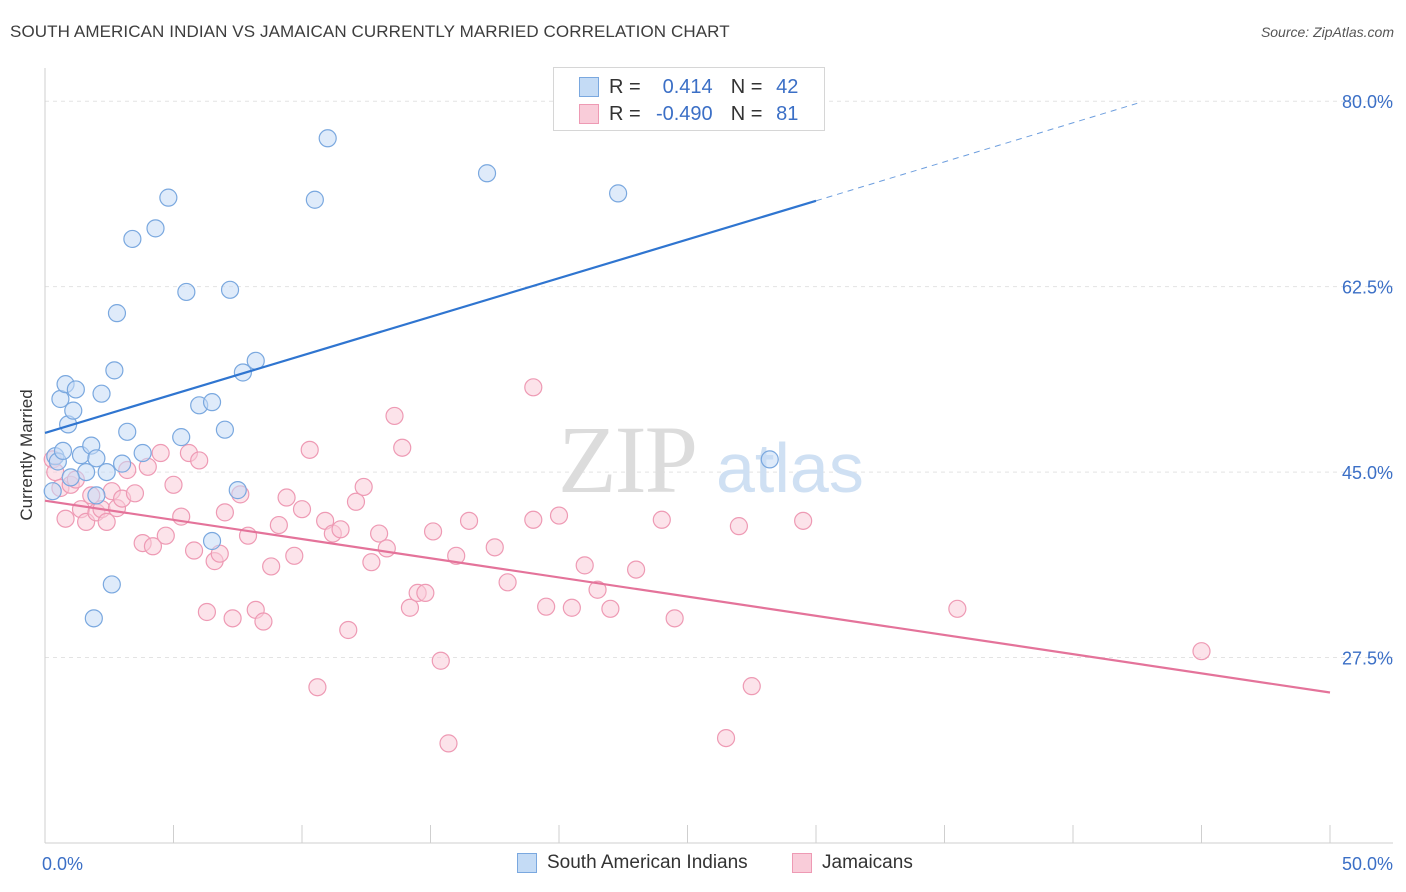  What do you see at coordinates (430, 316) in the screenshot?
I see `trend-line-south-american-indians` at bounding box center [430, 316].